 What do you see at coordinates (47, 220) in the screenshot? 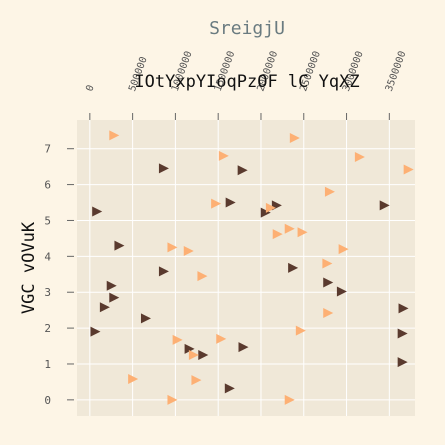
I see `y-tick-label: 5` at bounding box center [47, 220].